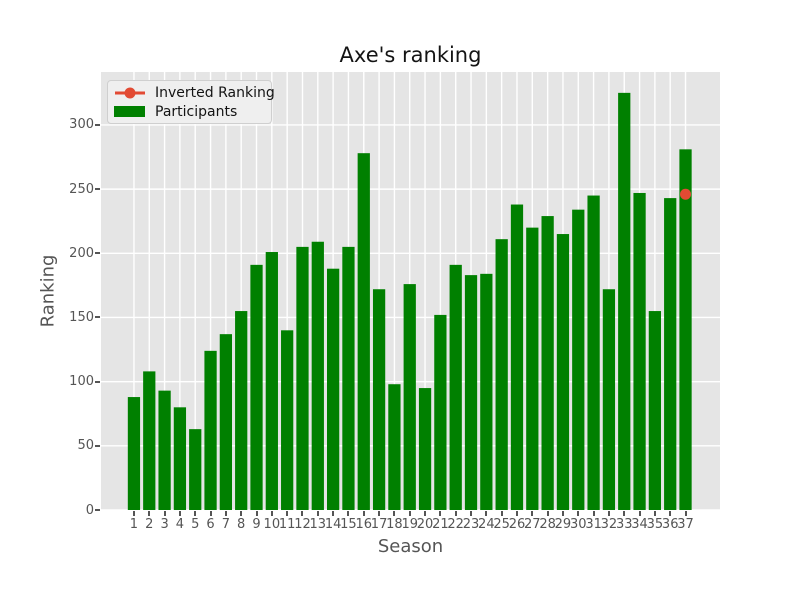 Image resolution: width=800 pixels, height=600 pixels. Describe the element at coordinates (547, 524) in the screenshot. I see `x-tick-label: 28` at that location.